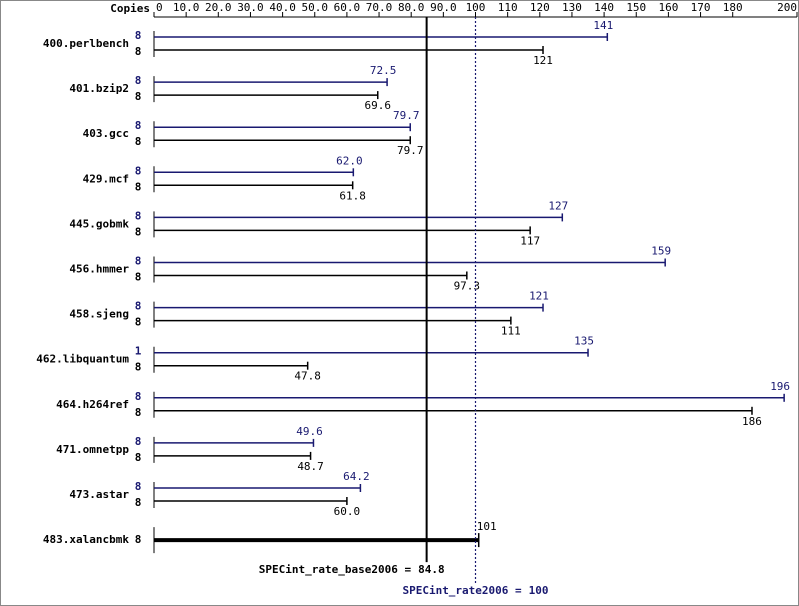  Describe the element at coordinates (218, 7) in the screenshot. I see `x-tick-label: 20.0` at that location.